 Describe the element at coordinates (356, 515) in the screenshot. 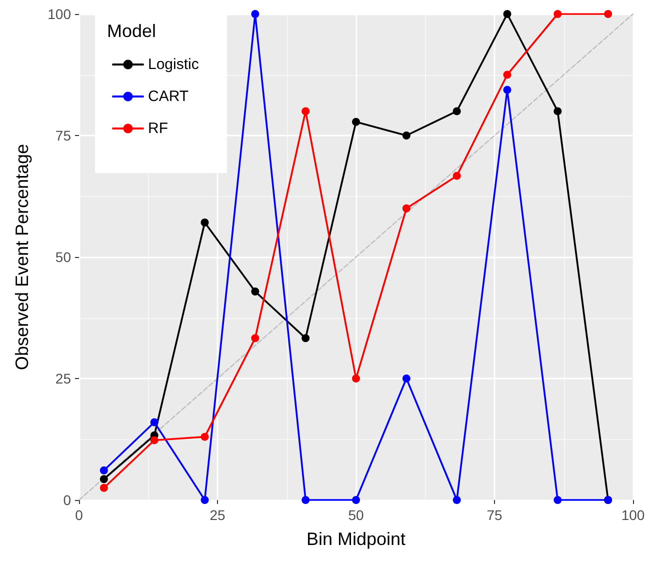

I see `x-tick-label: 50` at that location.